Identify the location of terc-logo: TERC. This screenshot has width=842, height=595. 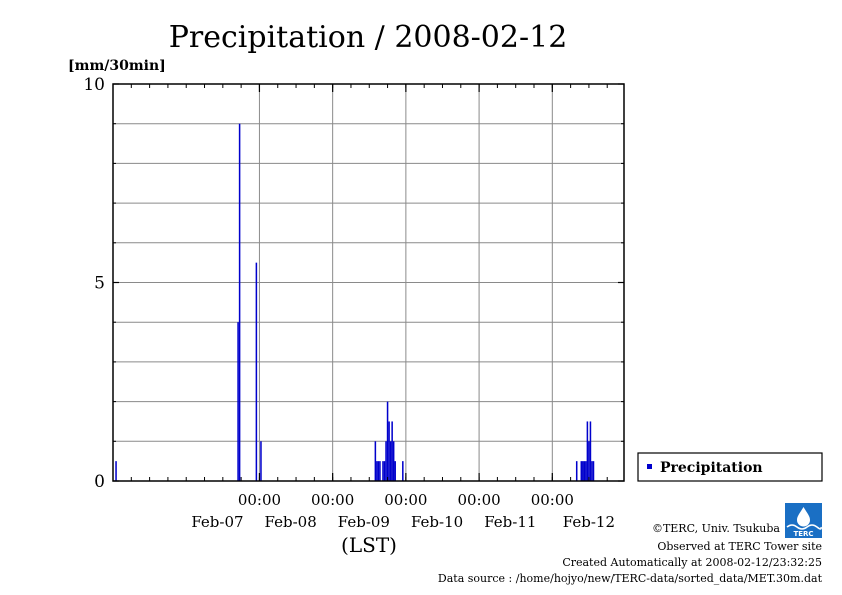
(803, 520).